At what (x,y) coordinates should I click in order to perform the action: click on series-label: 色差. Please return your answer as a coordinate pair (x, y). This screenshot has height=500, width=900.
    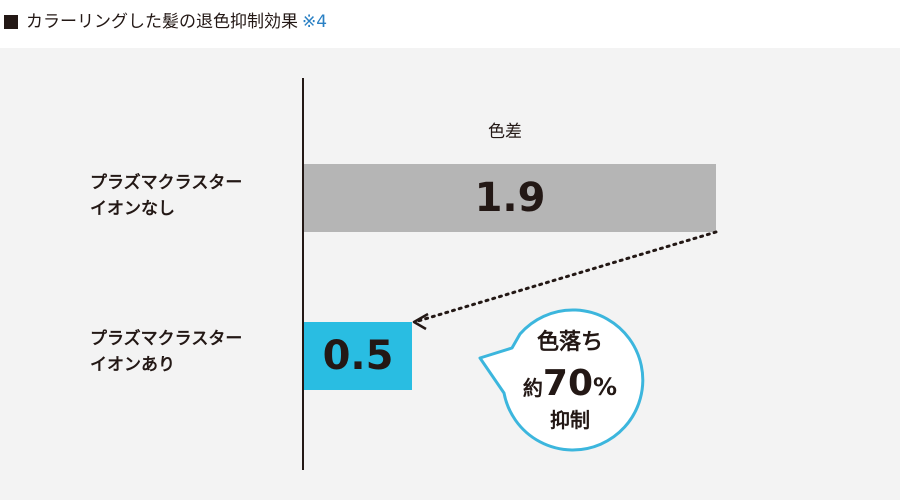
    Looking at the image, I should click on (505, 132).